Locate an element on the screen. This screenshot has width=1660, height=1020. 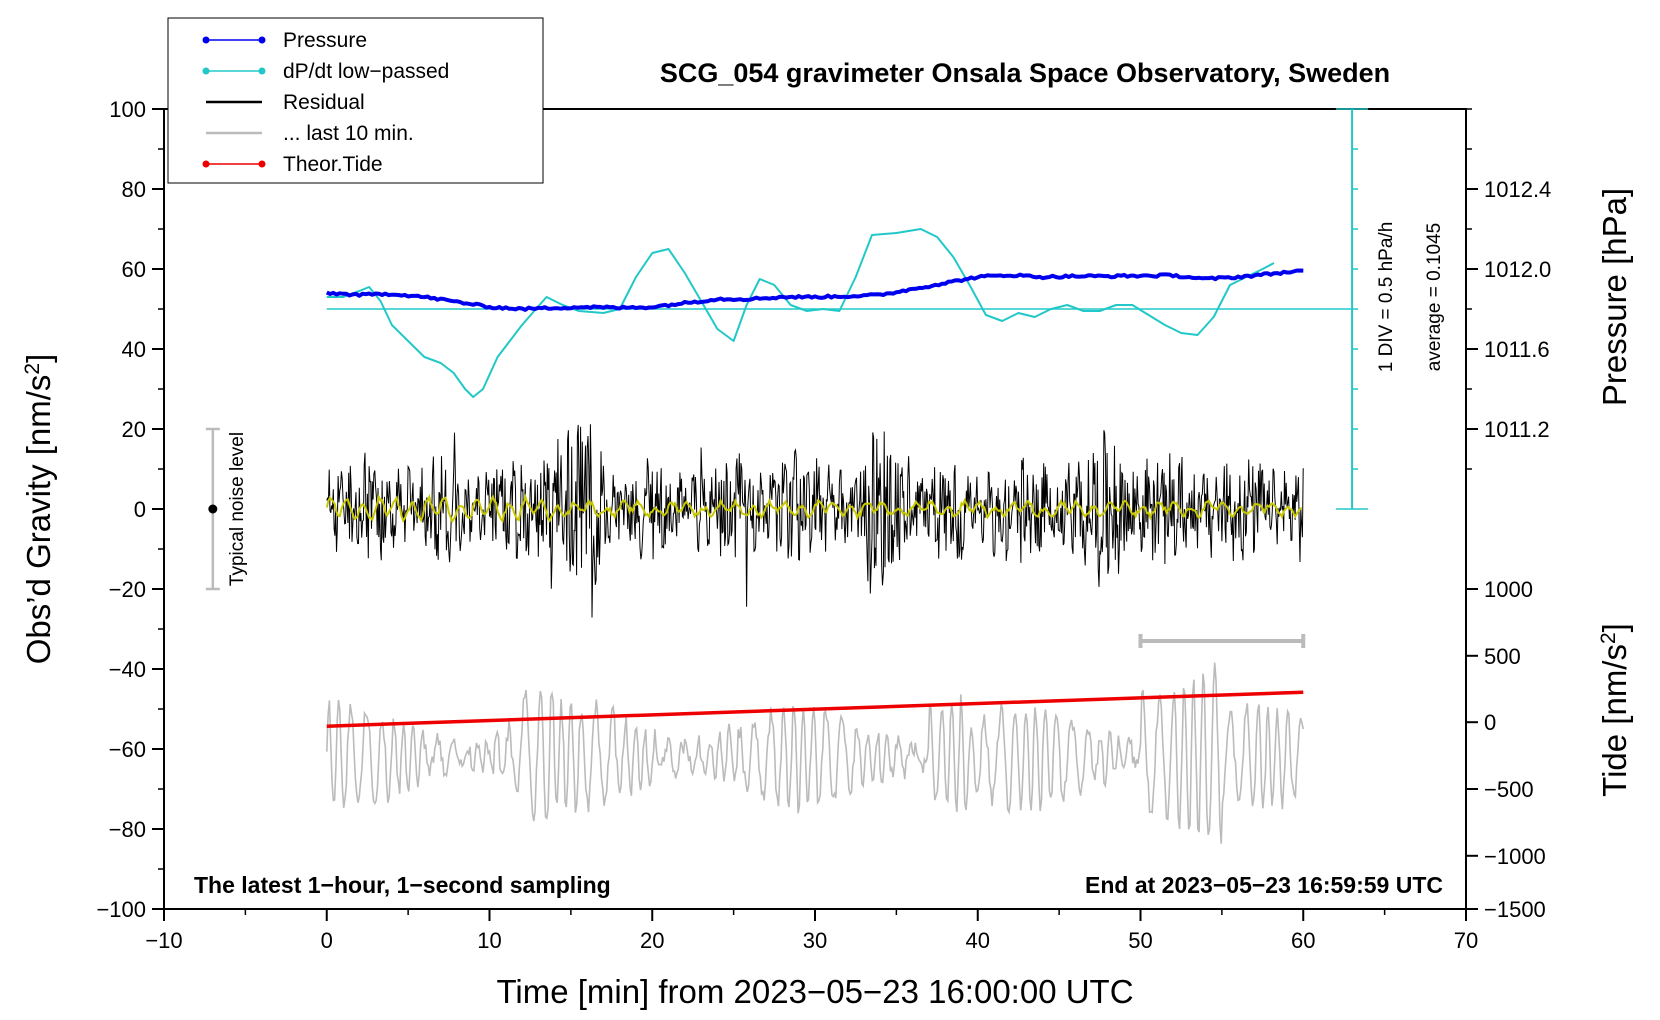
theor-tide-series is located at coordinates (815, 709).